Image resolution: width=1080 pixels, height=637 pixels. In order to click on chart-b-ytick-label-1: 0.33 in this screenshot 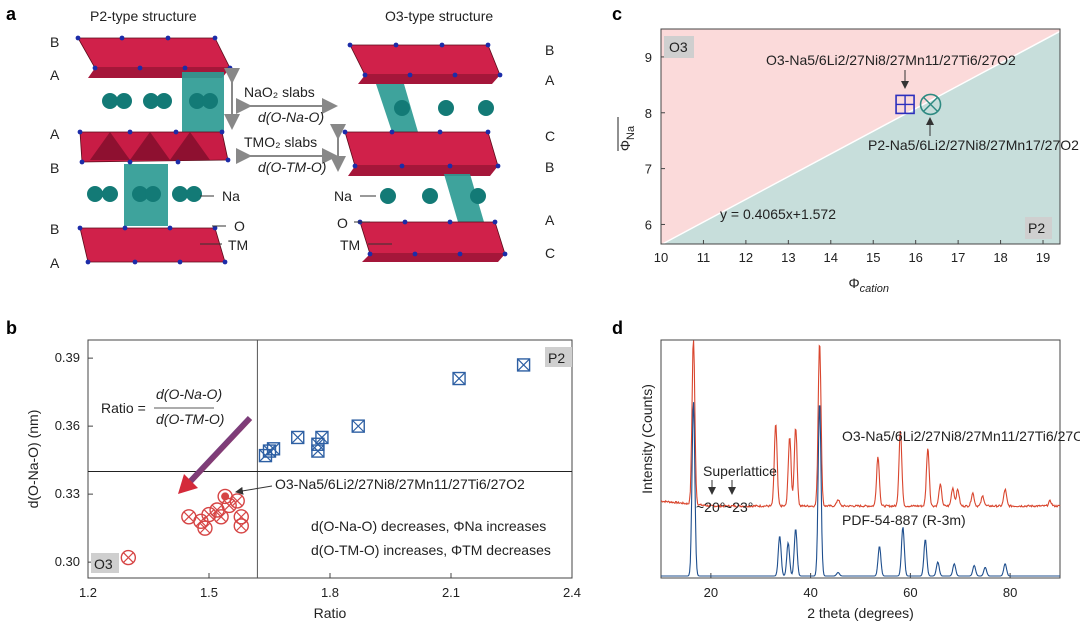, I will do `click(67, 493)`.